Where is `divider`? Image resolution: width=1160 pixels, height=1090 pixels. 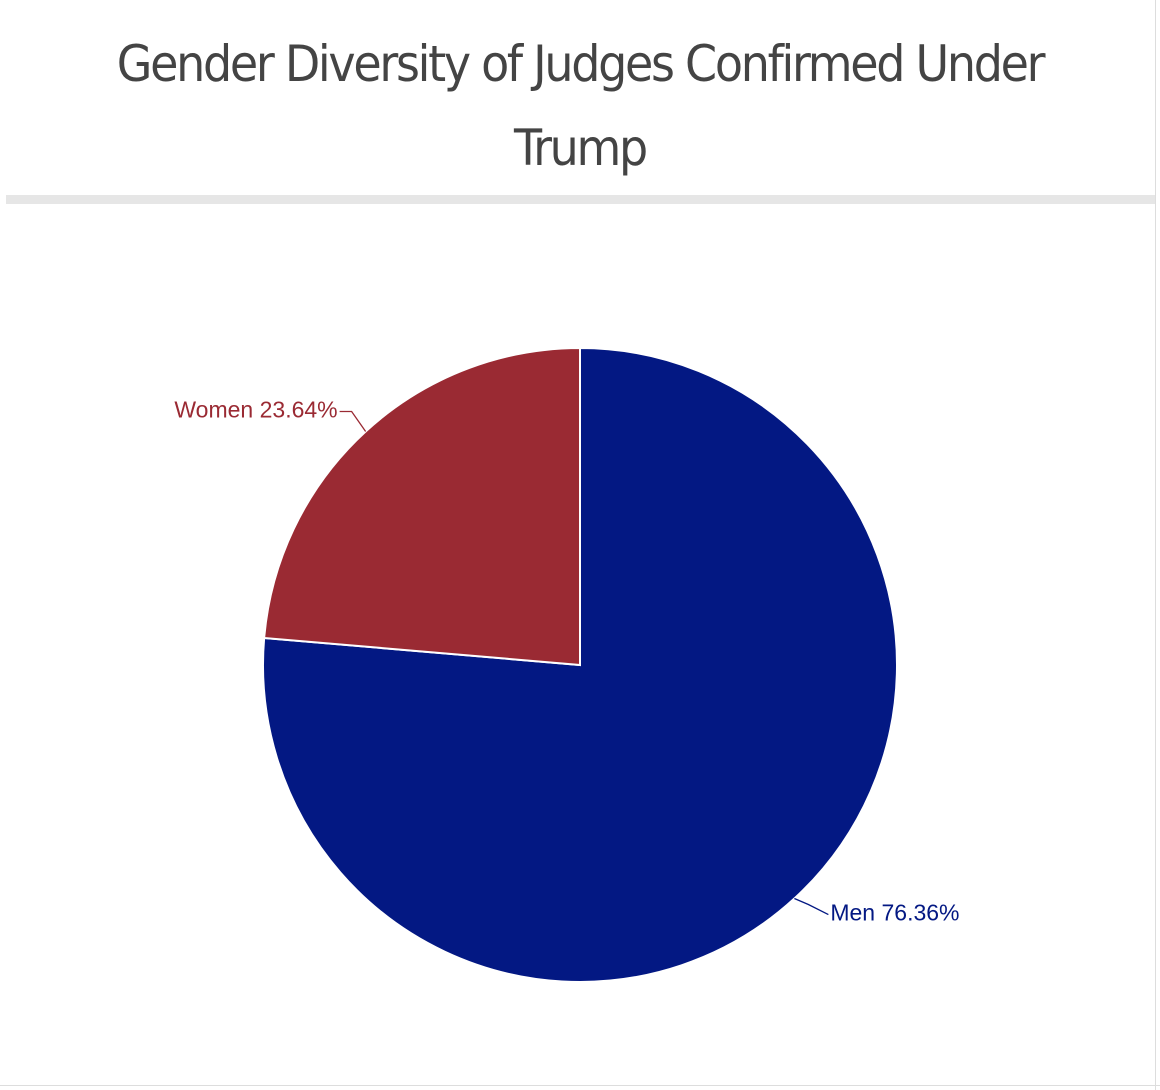 divider is located at coordinates (581, 199).